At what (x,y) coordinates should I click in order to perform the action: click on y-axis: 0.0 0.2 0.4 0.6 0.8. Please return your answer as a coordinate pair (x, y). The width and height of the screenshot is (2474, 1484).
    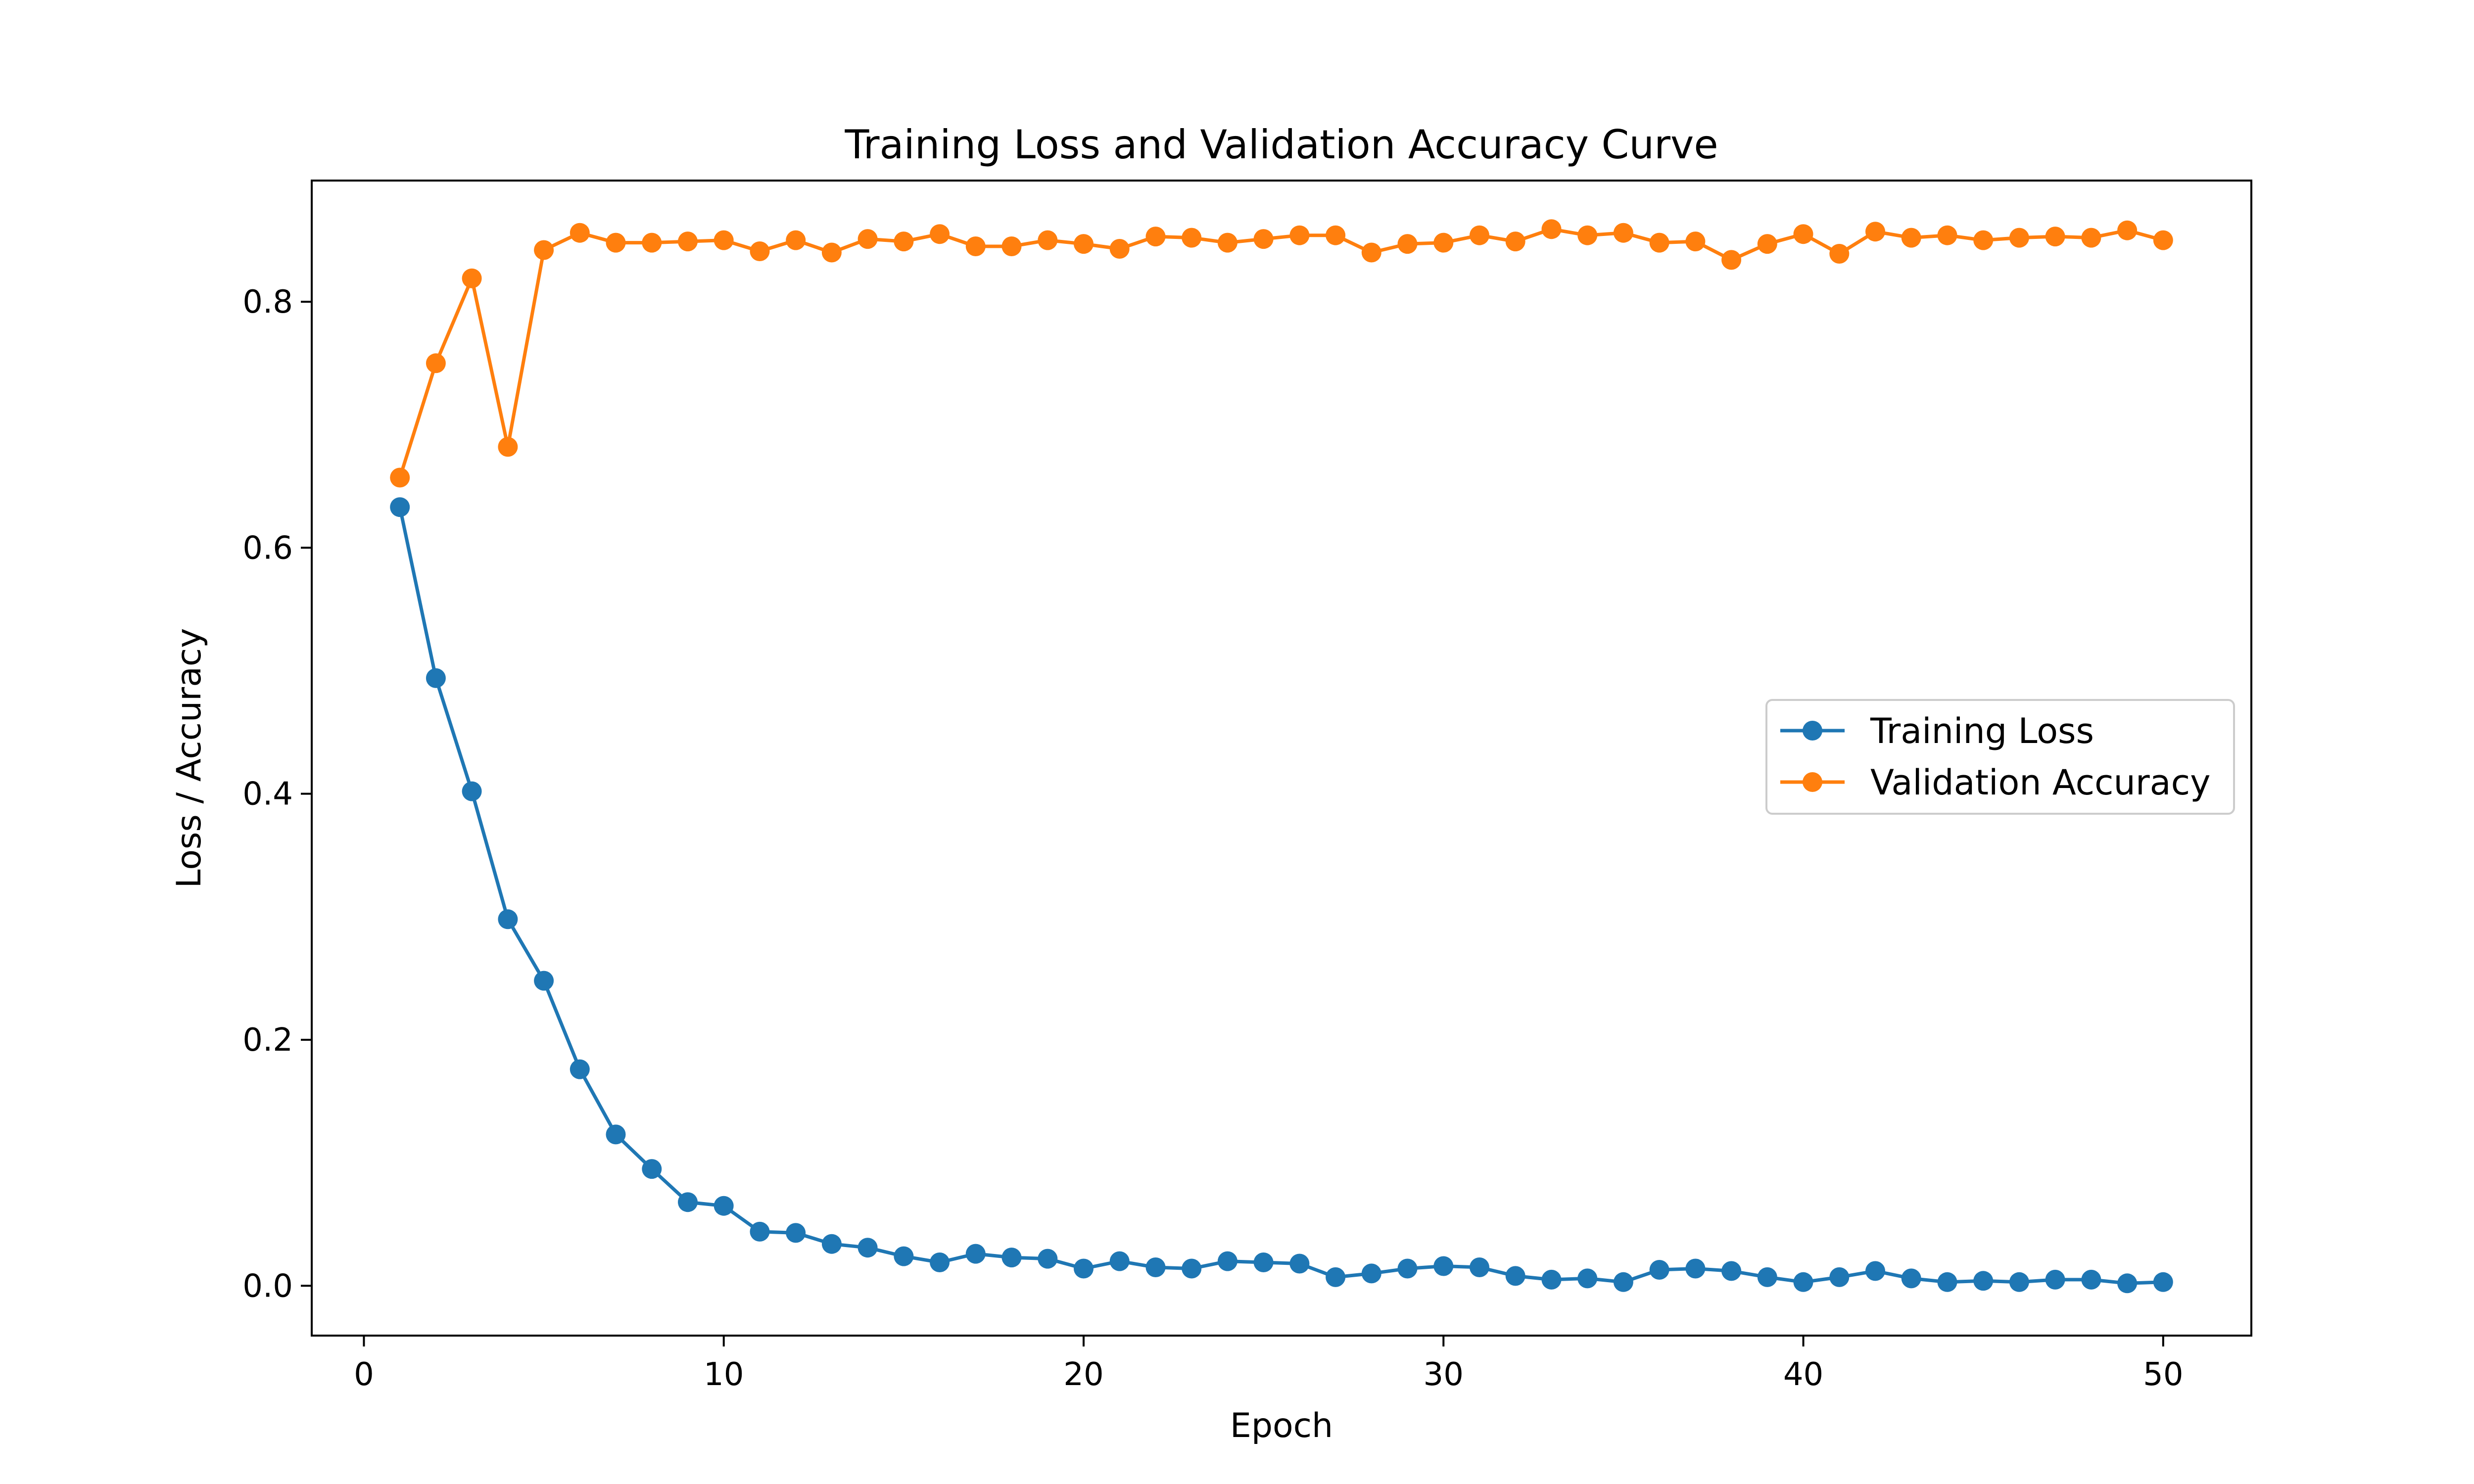
    Looking at the image, I should click on (277, 794).